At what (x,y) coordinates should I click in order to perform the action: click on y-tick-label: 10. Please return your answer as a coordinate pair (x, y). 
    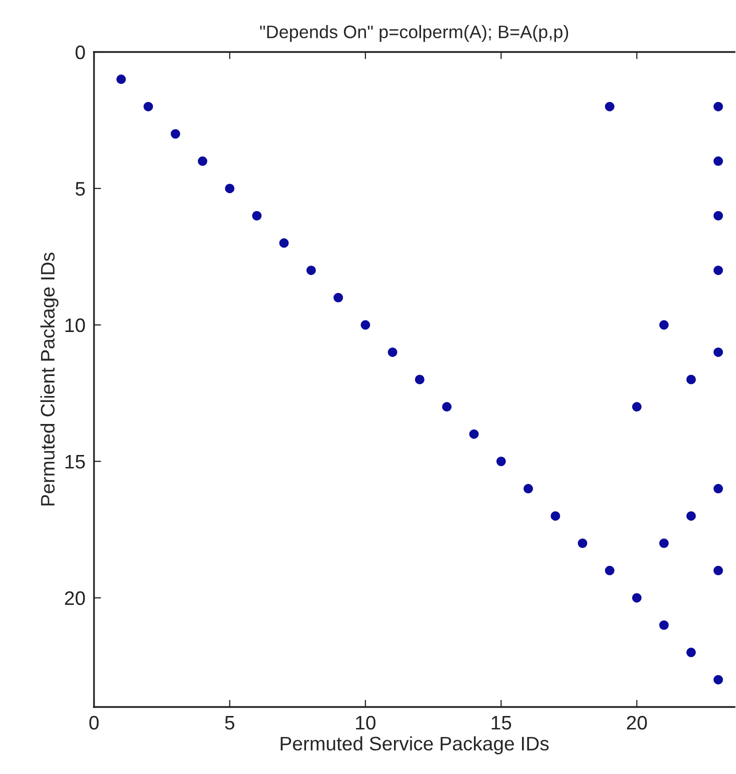
    Looking at the image, I should click on (75, 325).